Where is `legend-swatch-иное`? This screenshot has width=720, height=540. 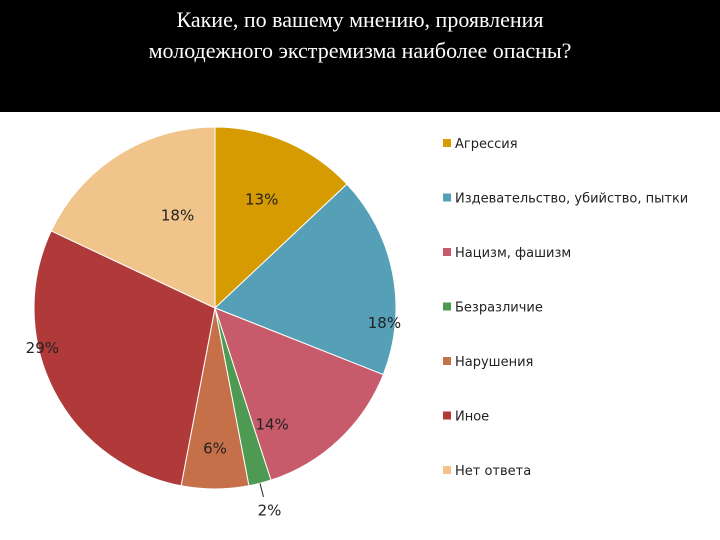
legend-swatch-иное is located at coordinates (447, 415).